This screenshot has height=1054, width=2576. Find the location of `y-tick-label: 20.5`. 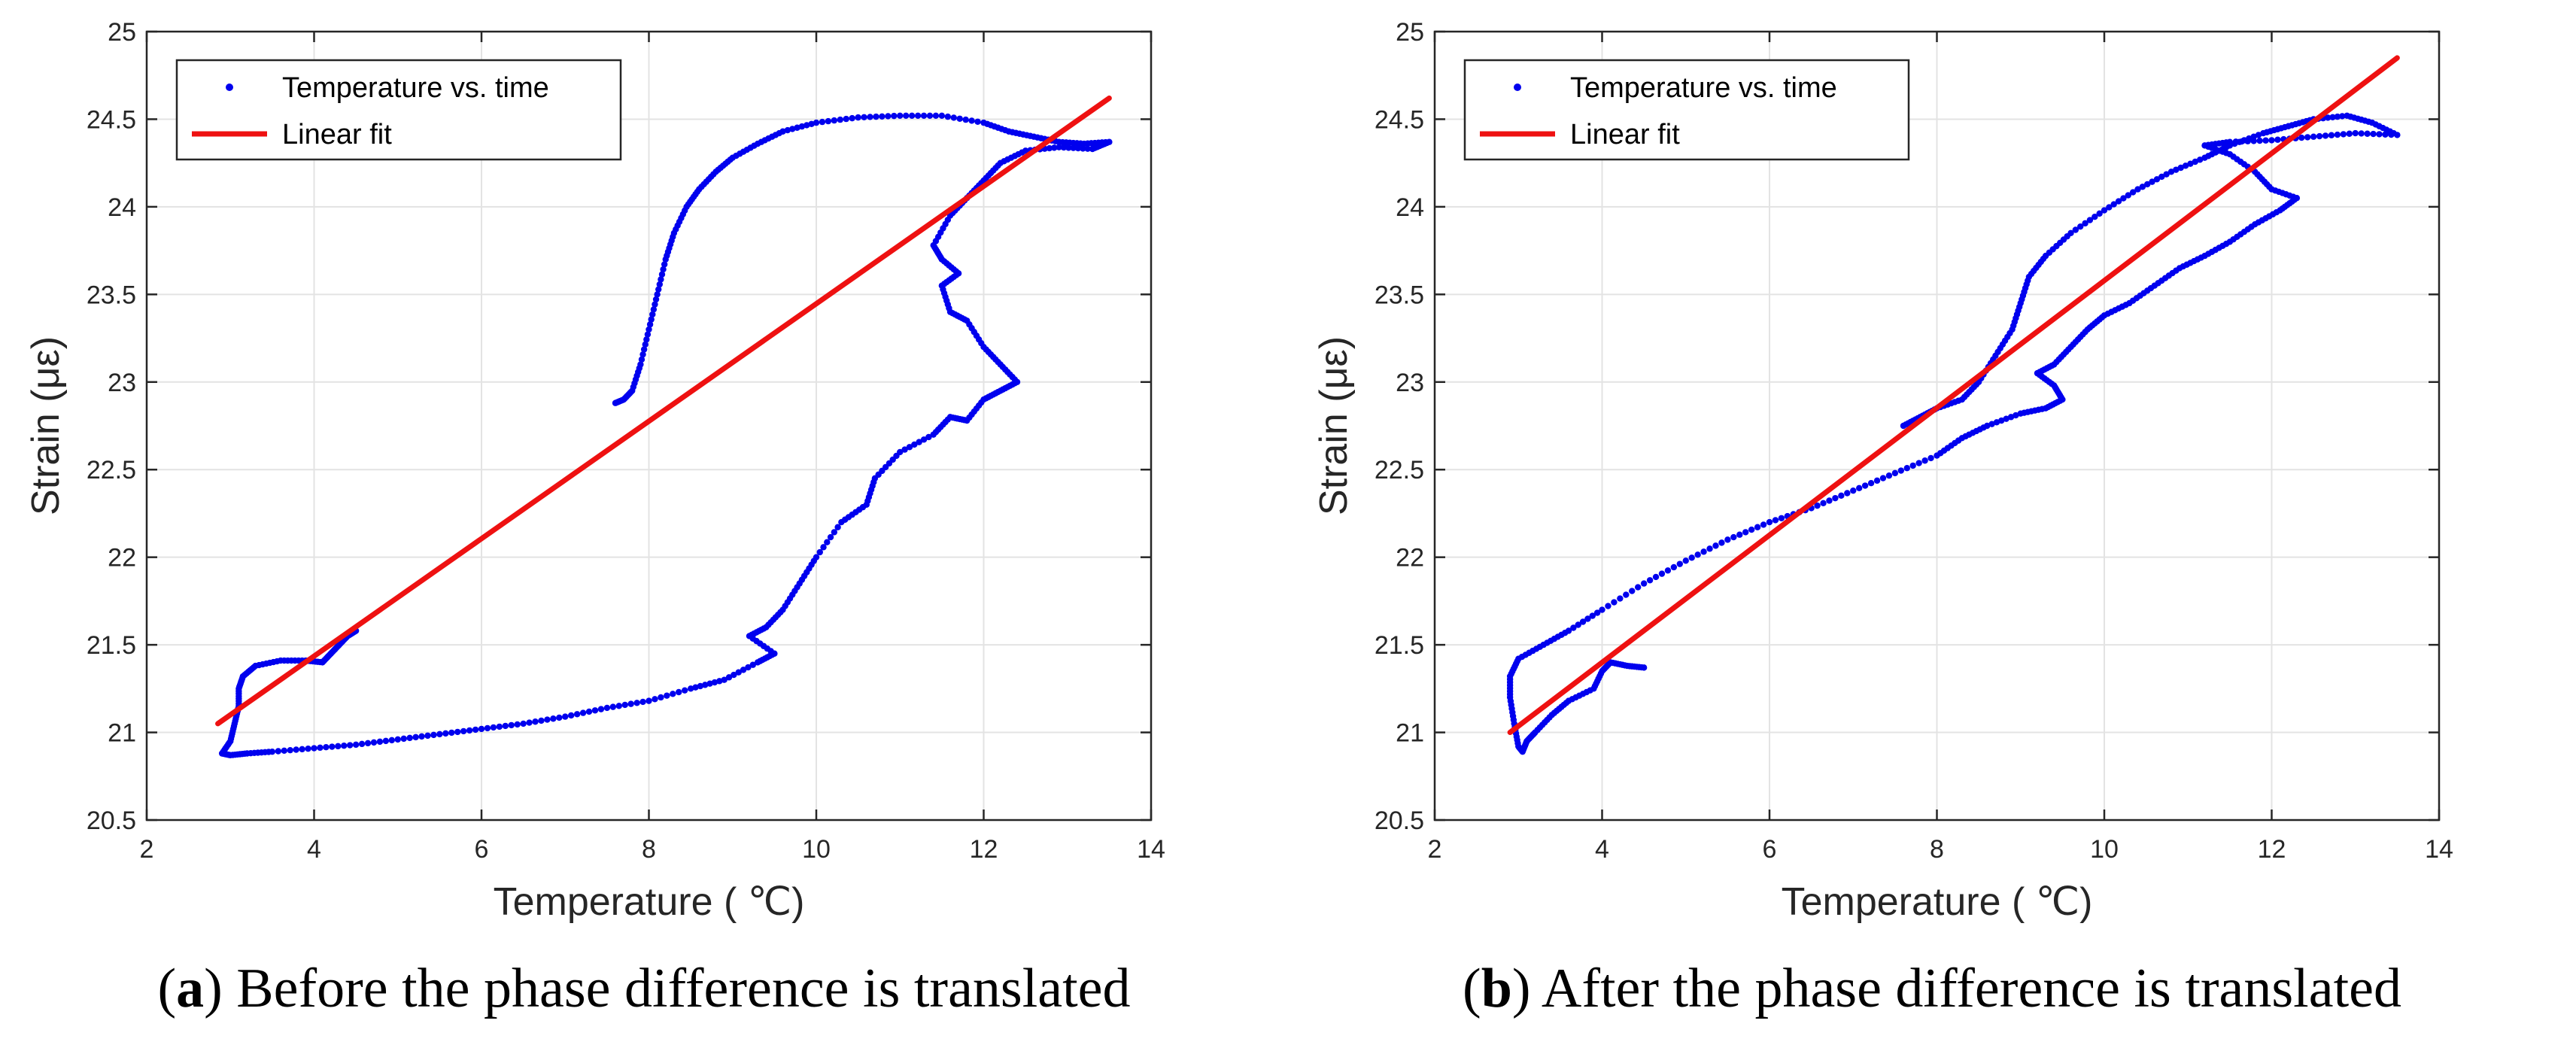

y-tick-label: 20.5 is located at coordinates (112, 820).